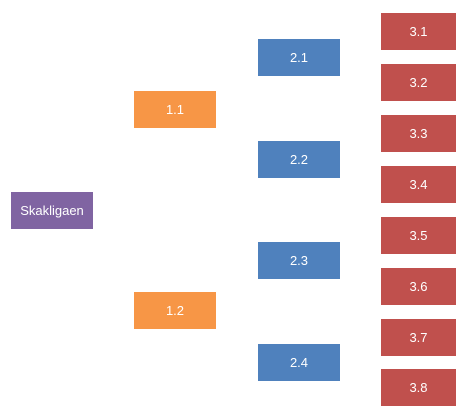 Image resolution: width=456 pixels, height=406 pixels. What do you see at coordinates (418, 82) in the screenshot?
I see `node-3-2: 3.2` at bounding box center [418, 82].